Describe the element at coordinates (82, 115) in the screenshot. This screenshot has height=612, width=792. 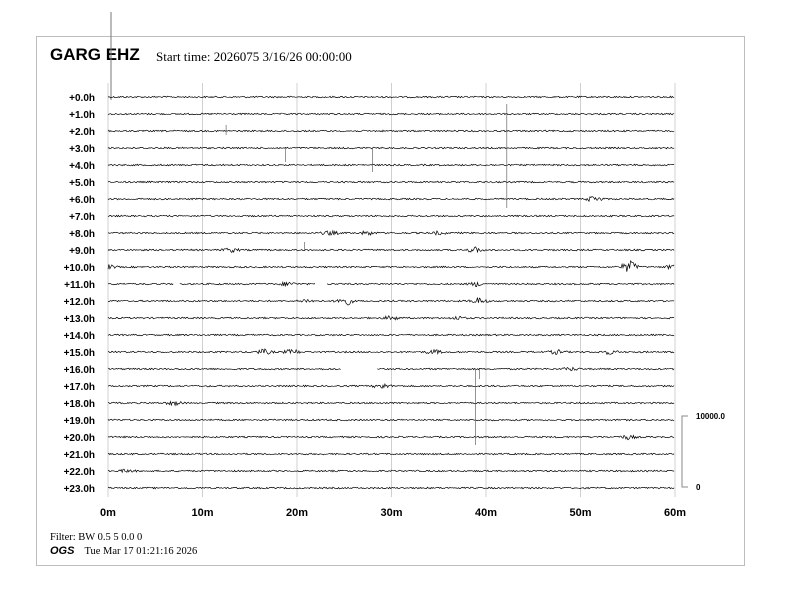
I see `row-label: +1.0h` at that location.